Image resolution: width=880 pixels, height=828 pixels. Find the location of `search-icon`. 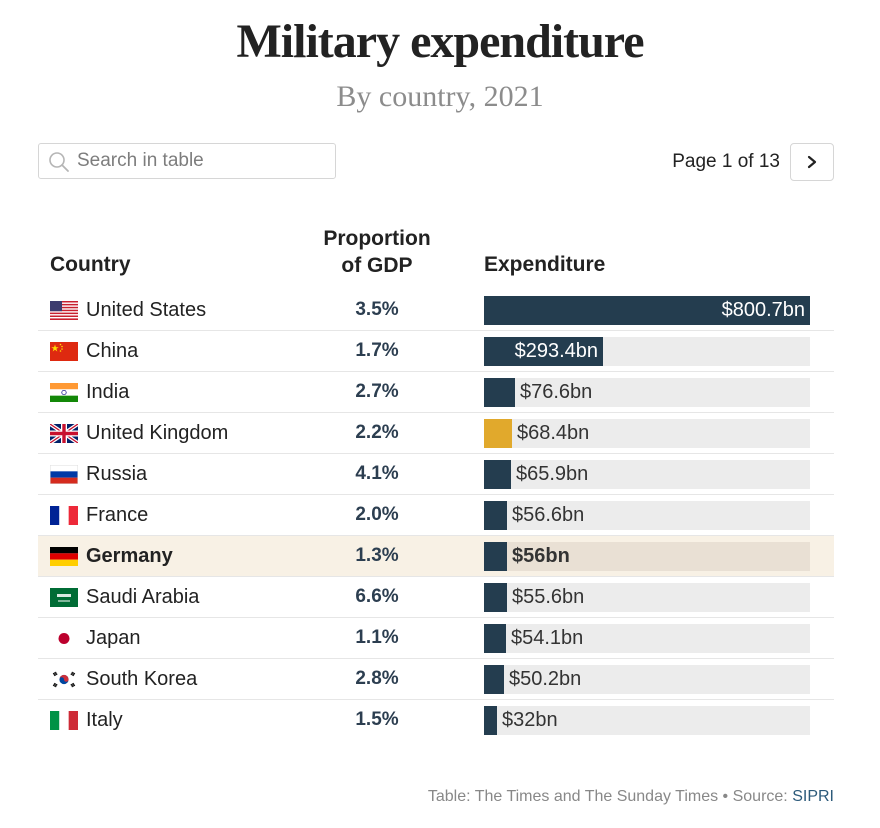

search-icon is located at coordinates (59, 162).